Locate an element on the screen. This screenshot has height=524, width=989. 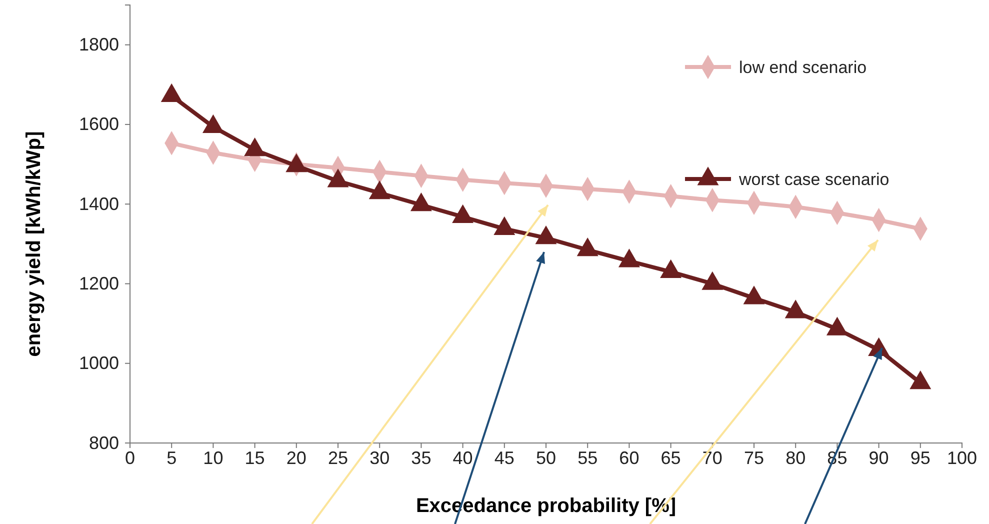
x-tick-label: 15 is located at coordinates (254, 458).